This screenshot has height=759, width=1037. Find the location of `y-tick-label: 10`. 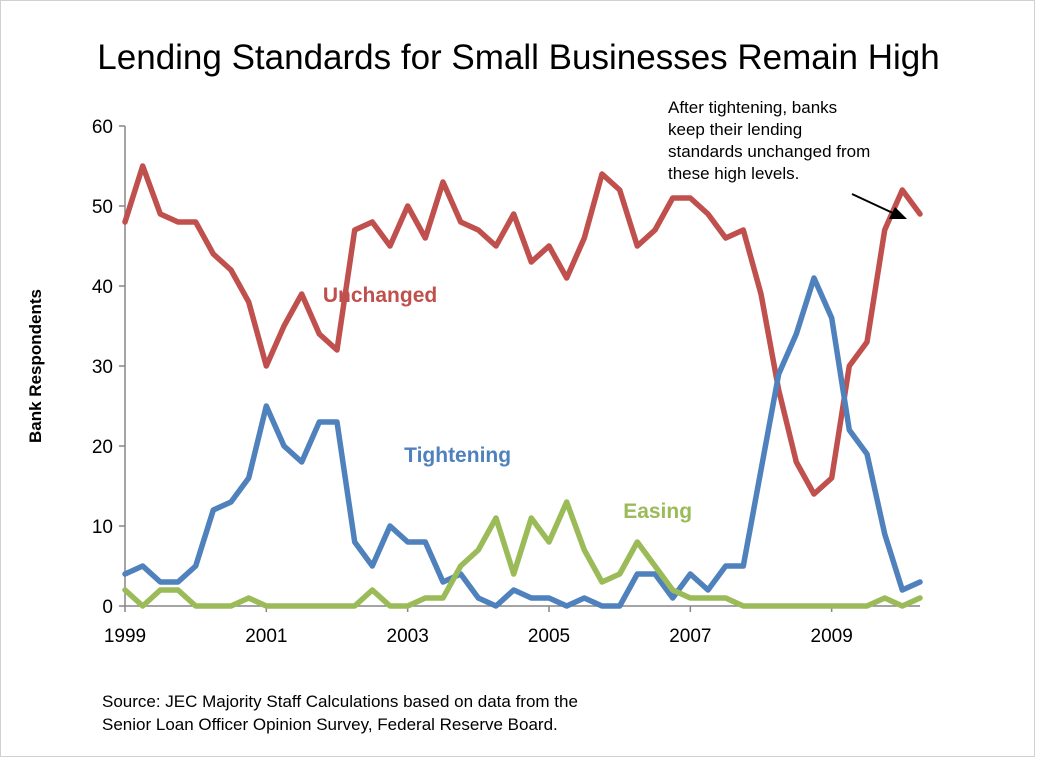

y-tick-label: 10 is located at coordinates (102, 527).